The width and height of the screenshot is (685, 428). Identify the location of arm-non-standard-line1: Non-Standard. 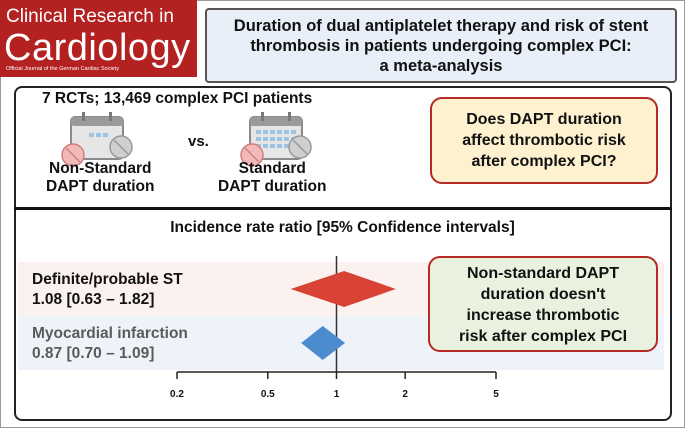
(100, 168).